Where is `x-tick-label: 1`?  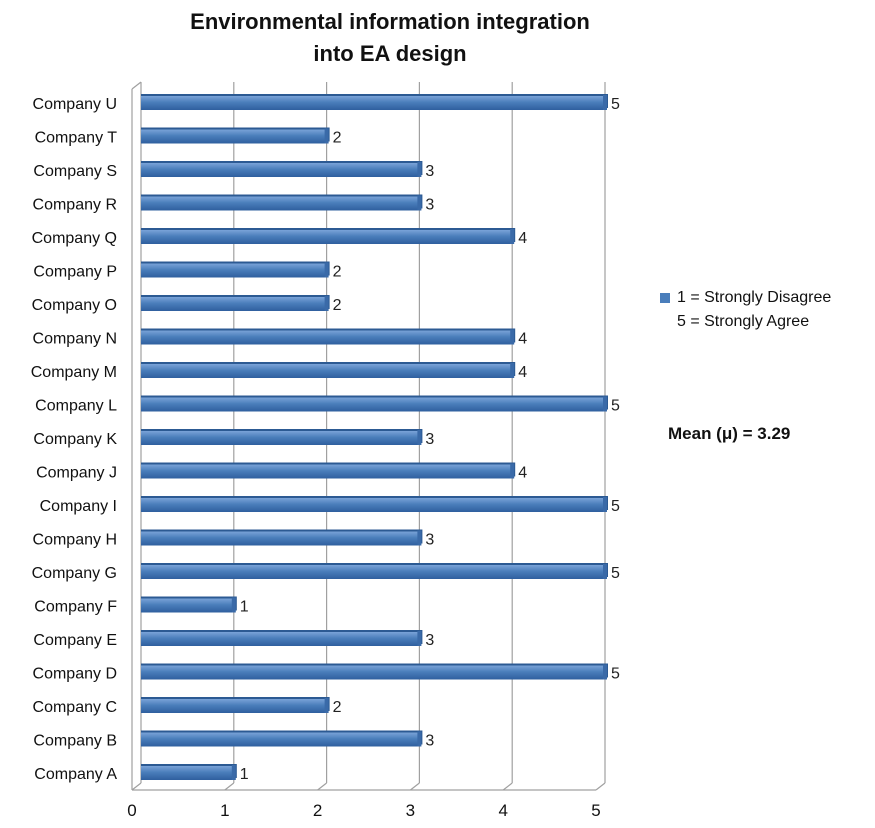 x-tick-label: 1 is located at coordinates (224, 810).